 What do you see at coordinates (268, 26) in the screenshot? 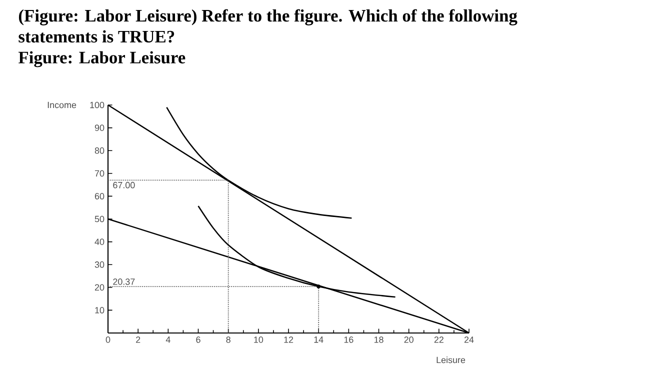
I see `chart-title: (Figure: Labor Leisure) Refer to the figure. Which of the following statements is TRUE?` at bounding box center [268, 26].